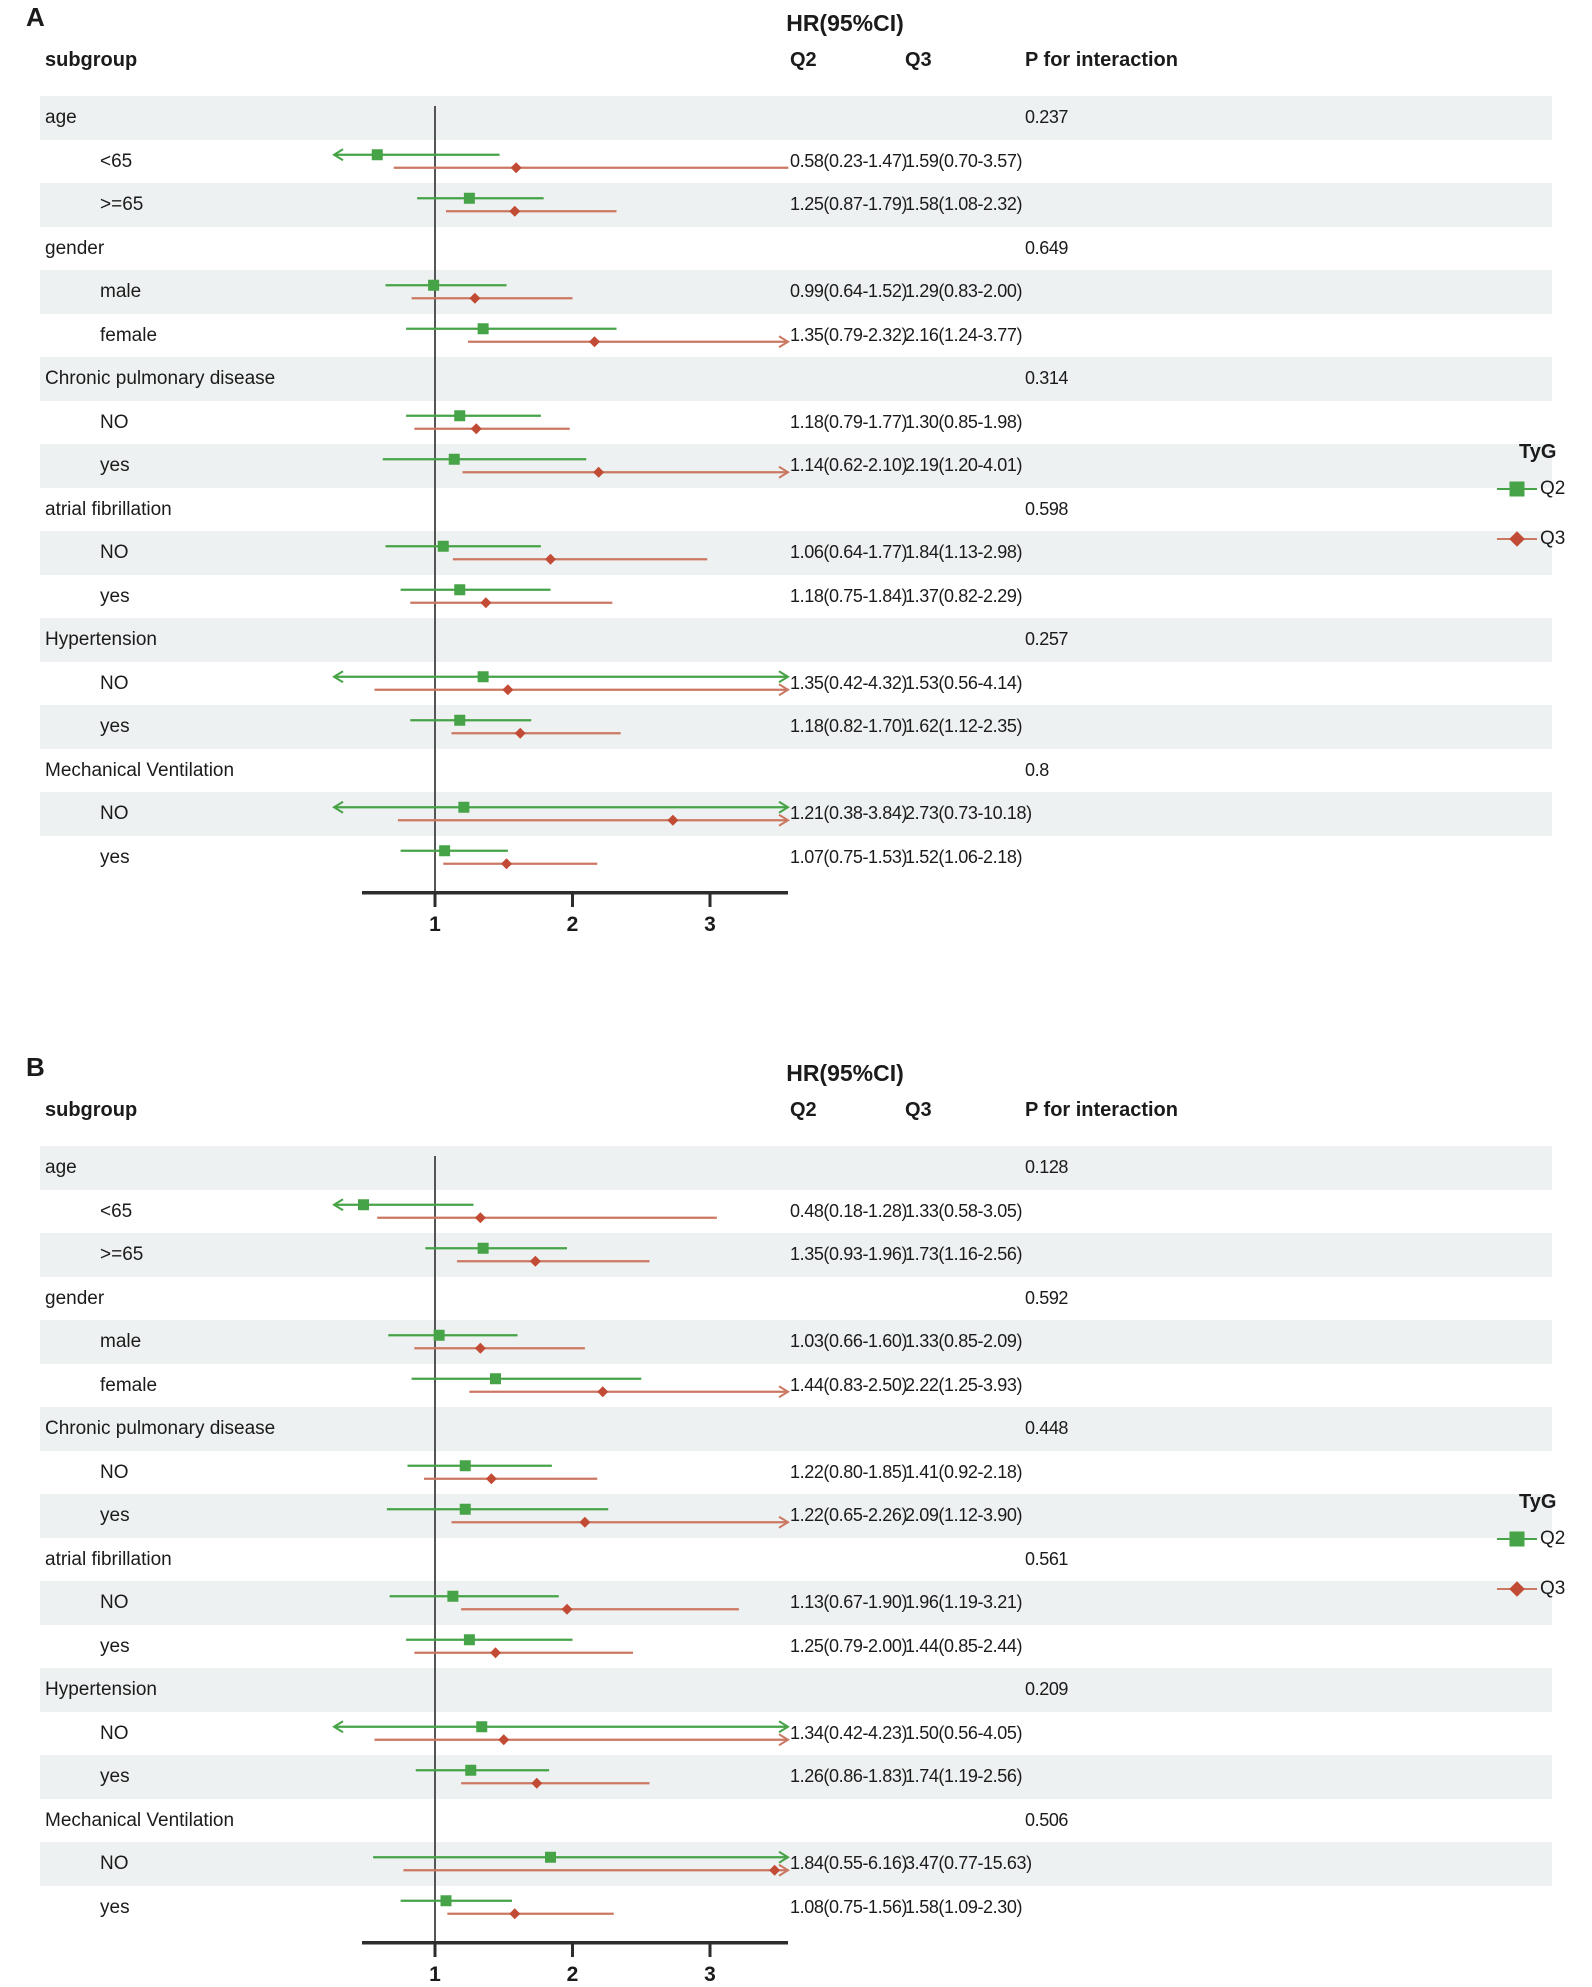 The height and width of the screenshot is (1987, 1592). I want to click on p-value: 0.314, so click(1047, 378).